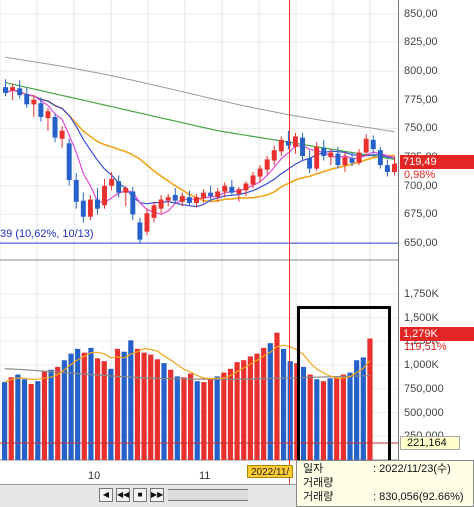 Image resolution: width=474 pixels, height=507 pixels. I want to click on current-volume-ratio: 119,51%, so click(425, 347).